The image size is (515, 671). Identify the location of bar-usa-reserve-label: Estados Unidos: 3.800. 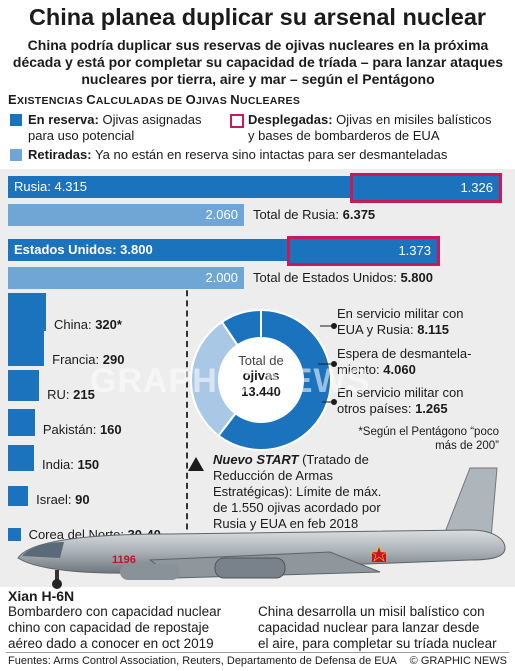
(83, 249).